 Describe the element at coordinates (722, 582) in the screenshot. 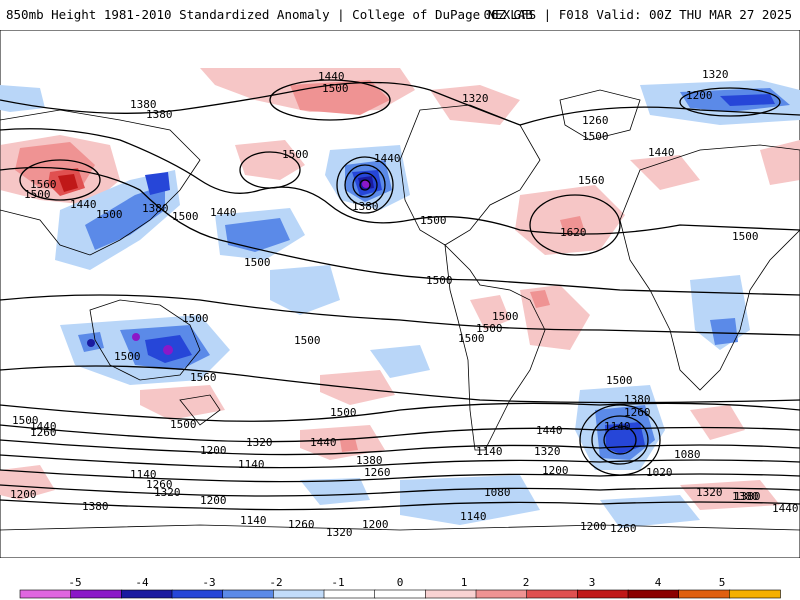

I see `colorbar-tick-label: 5` at that location.